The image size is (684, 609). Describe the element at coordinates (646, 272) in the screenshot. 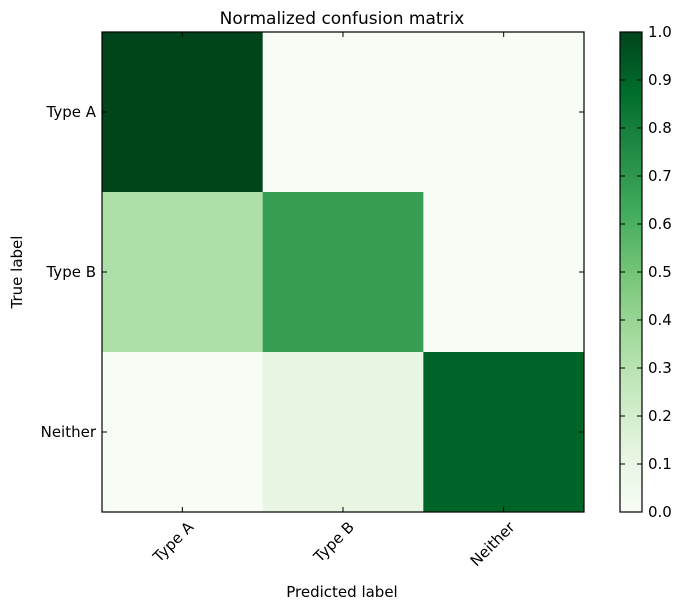

I see `colorbar-ticks: 0.0 0.1 0.2 0.3 0.4 0.5 0.6 0.7 0.8 0.9 1.0` at that location.